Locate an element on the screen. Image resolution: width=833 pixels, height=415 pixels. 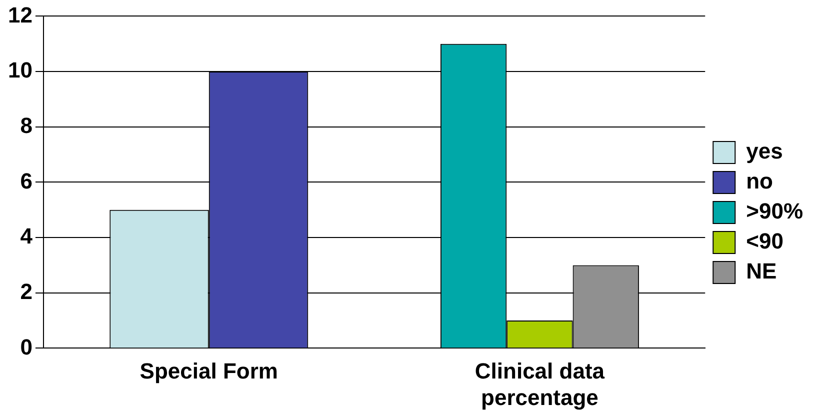
y-tick-label: 10 is located at coordinates (20, 70).